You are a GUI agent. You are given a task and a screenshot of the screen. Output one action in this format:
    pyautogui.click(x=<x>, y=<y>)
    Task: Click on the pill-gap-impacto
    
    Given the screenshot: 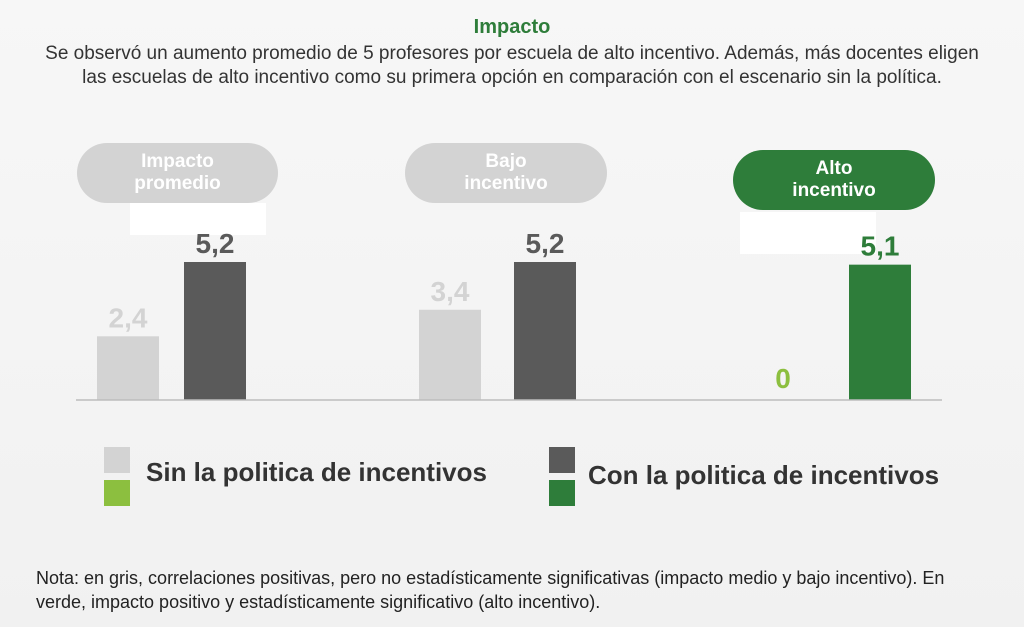 What is the action you would take?
    pyautogui.click(x=198, y=219)
    